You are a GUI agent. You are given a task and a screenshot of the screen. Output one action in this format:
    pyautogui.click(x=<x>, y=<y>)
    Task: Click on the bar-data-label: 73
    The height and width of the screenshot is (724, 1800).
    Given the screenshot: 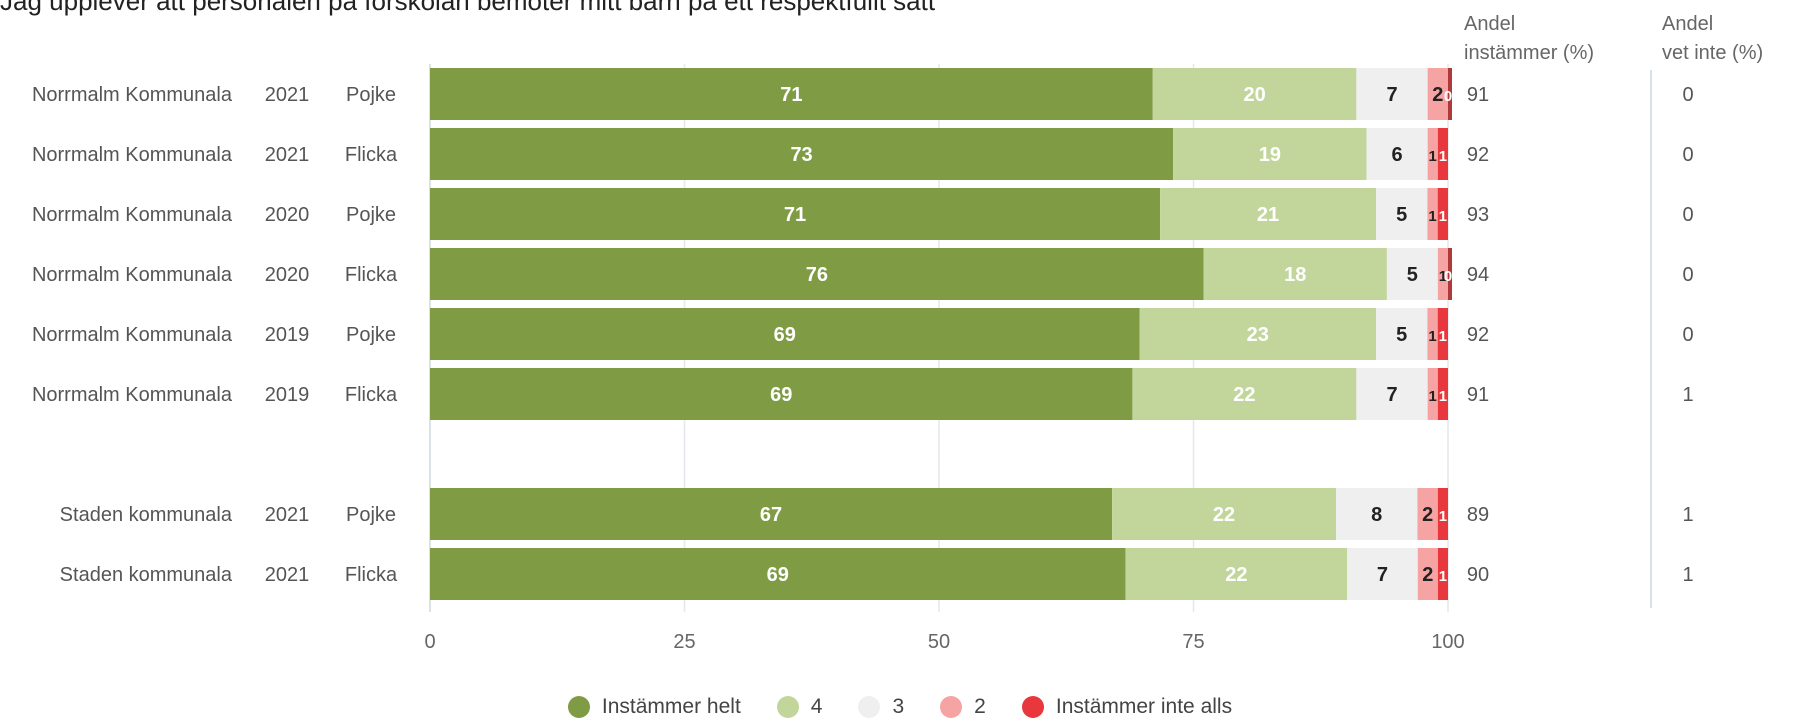 What is the action you would take?
    pyautogui.click(x=801, y=155)
    